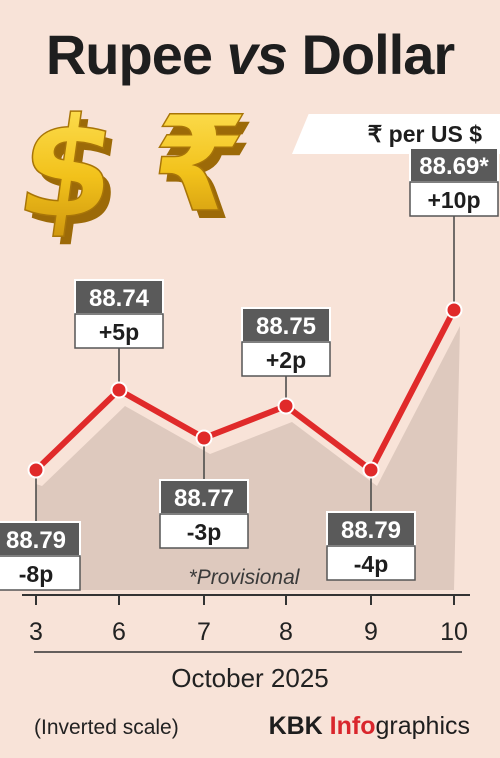 The height and width of the screenshot is (758, 500). Describe the element at coordinates (106, 727) in the screenshot. I see `scale-note: (Inverted scale)` at that location.